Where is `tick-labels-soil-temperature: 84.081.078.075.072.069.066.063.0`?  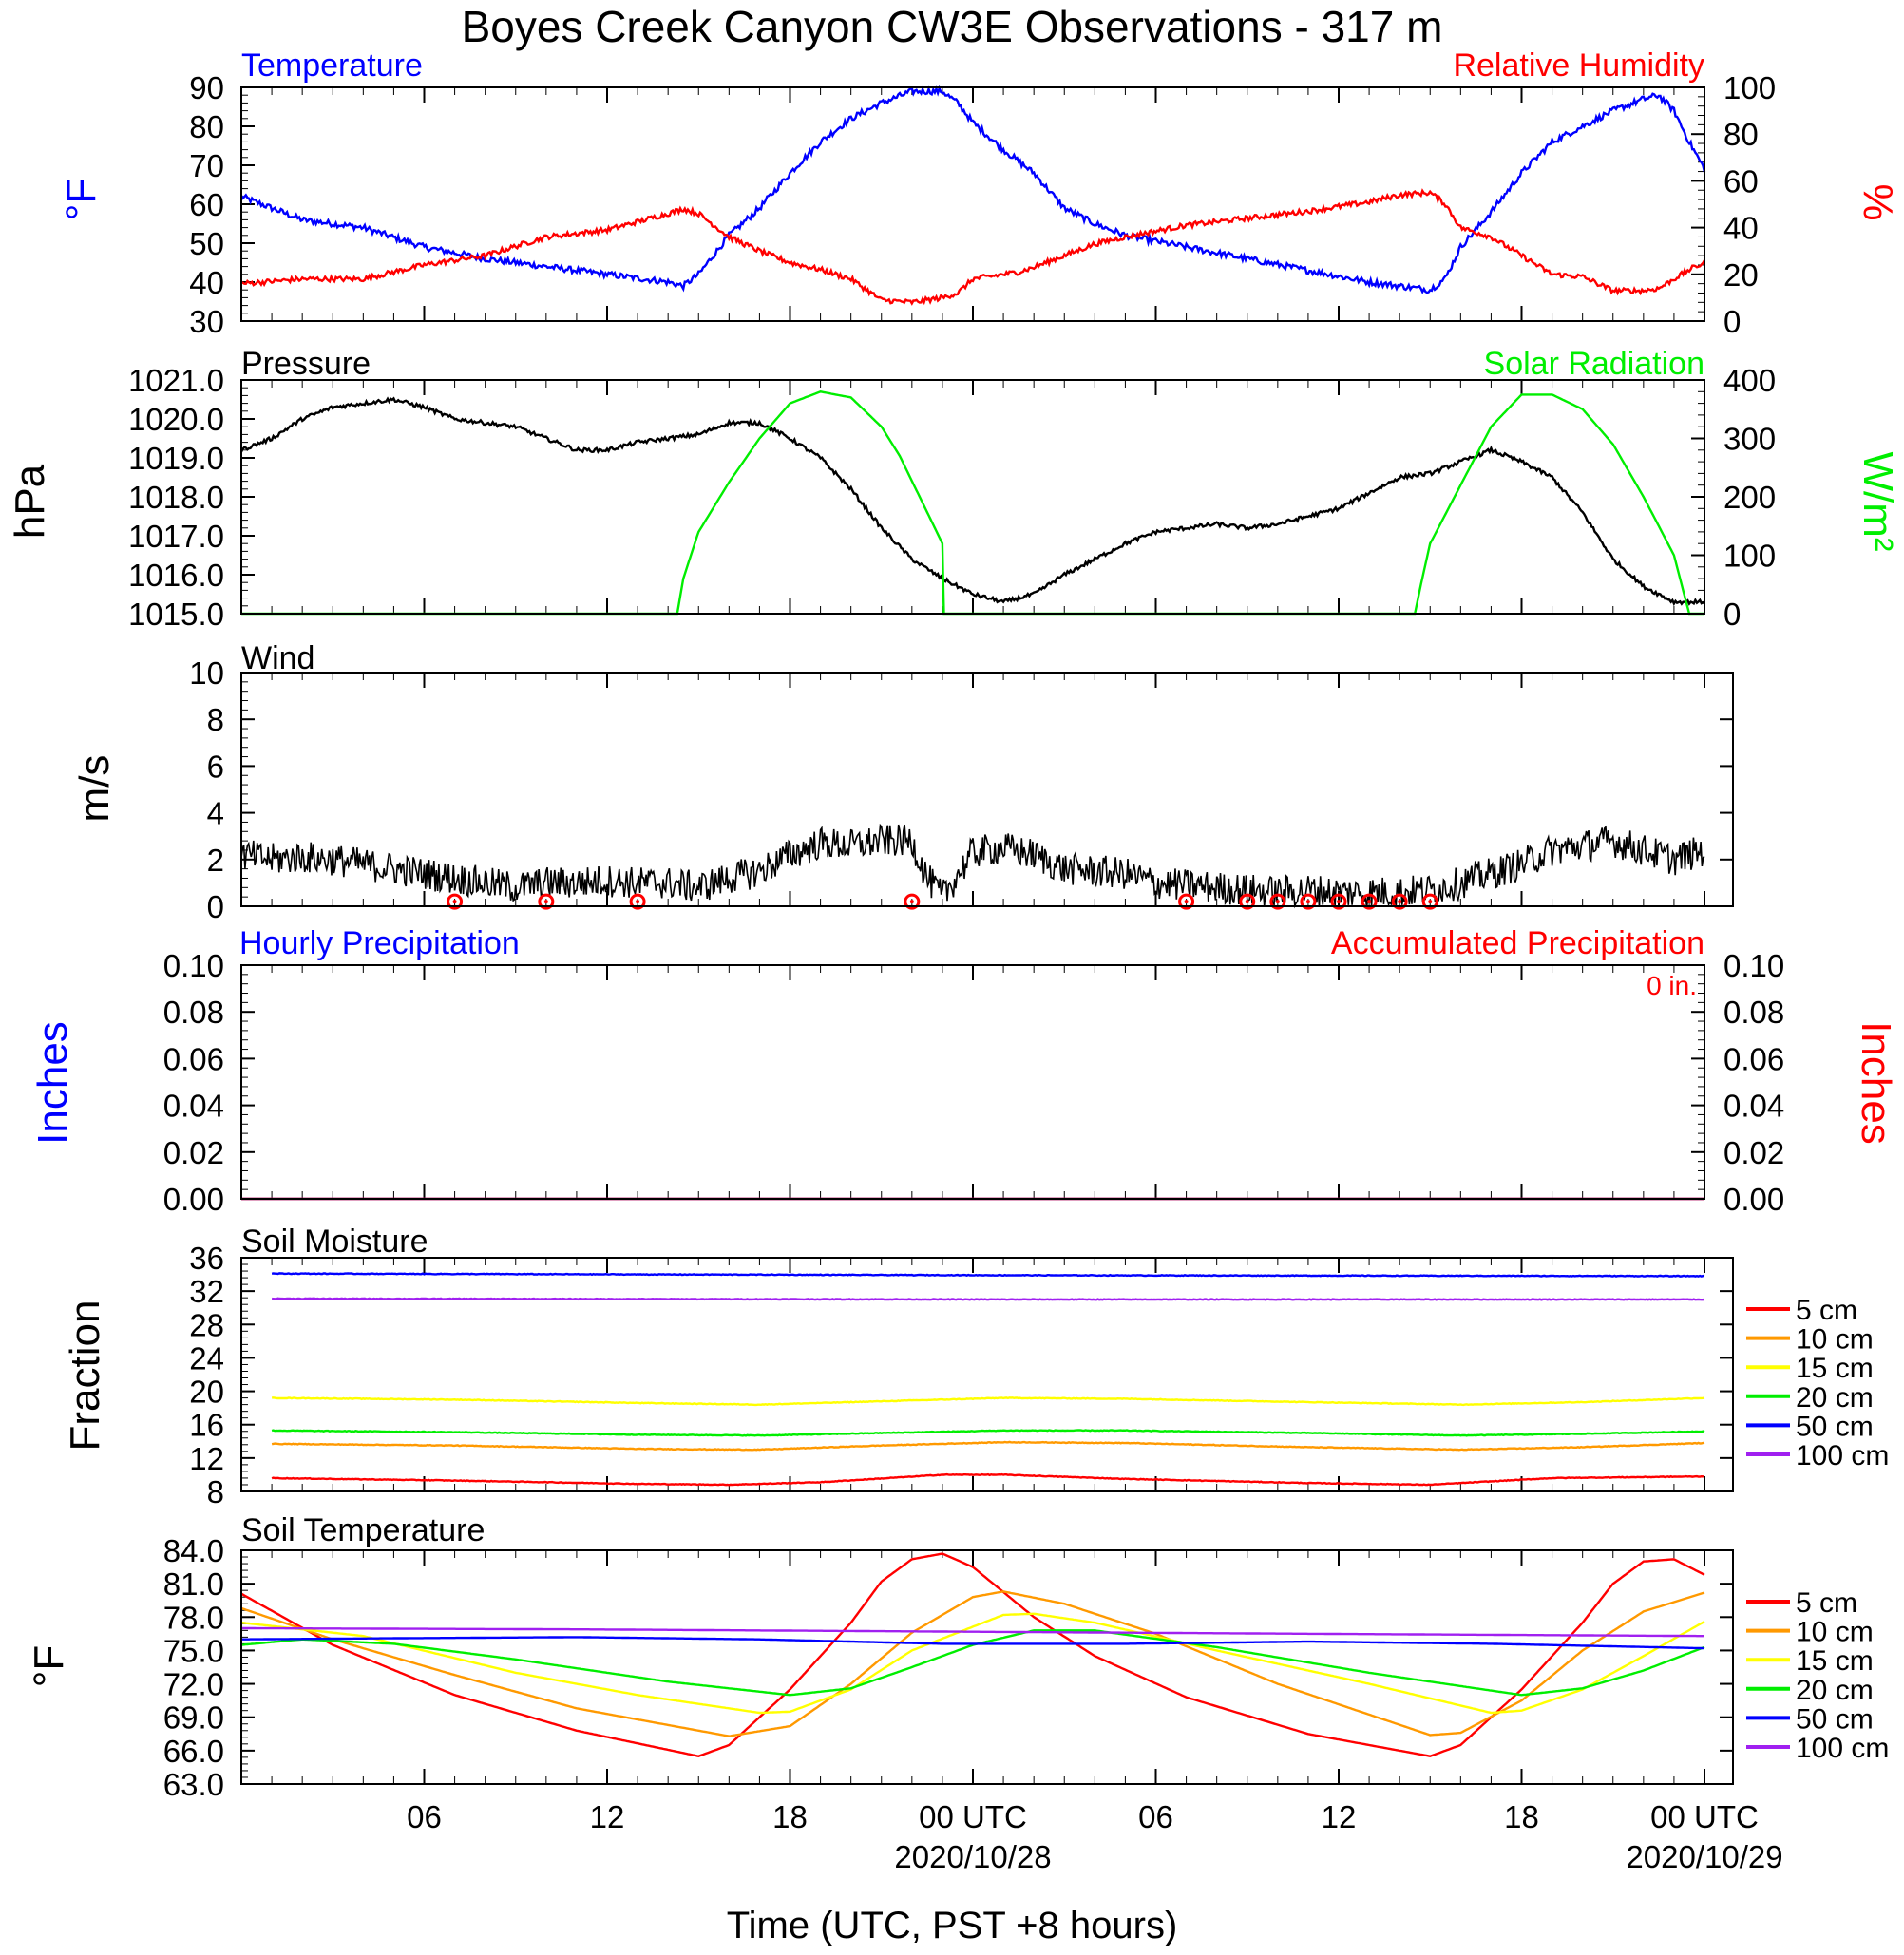
tick-labels-soil-temperature: 84.081.078.075.072.069.066.063.0 is located at coordinates (948, 1667).